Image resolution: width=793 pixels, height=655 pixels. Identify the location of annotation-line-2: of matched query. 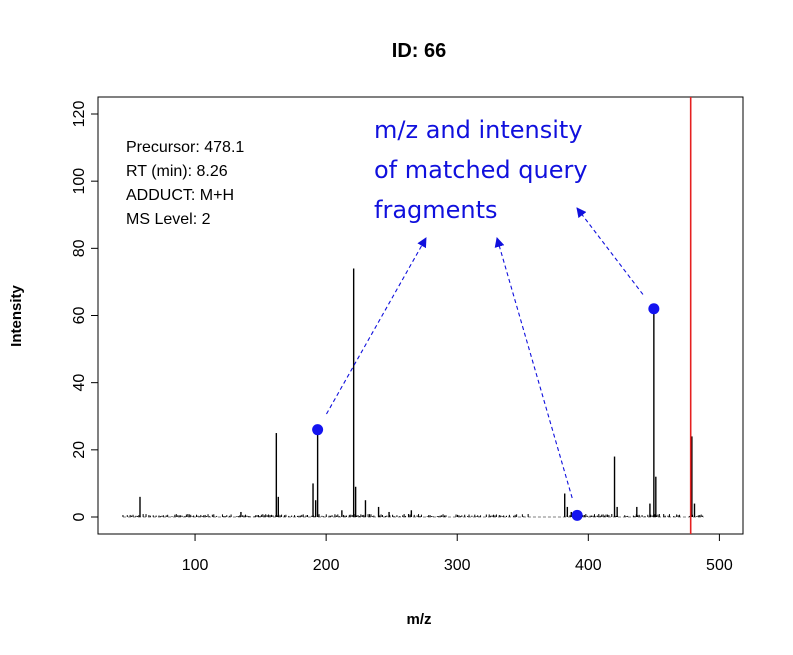
(481, 170).